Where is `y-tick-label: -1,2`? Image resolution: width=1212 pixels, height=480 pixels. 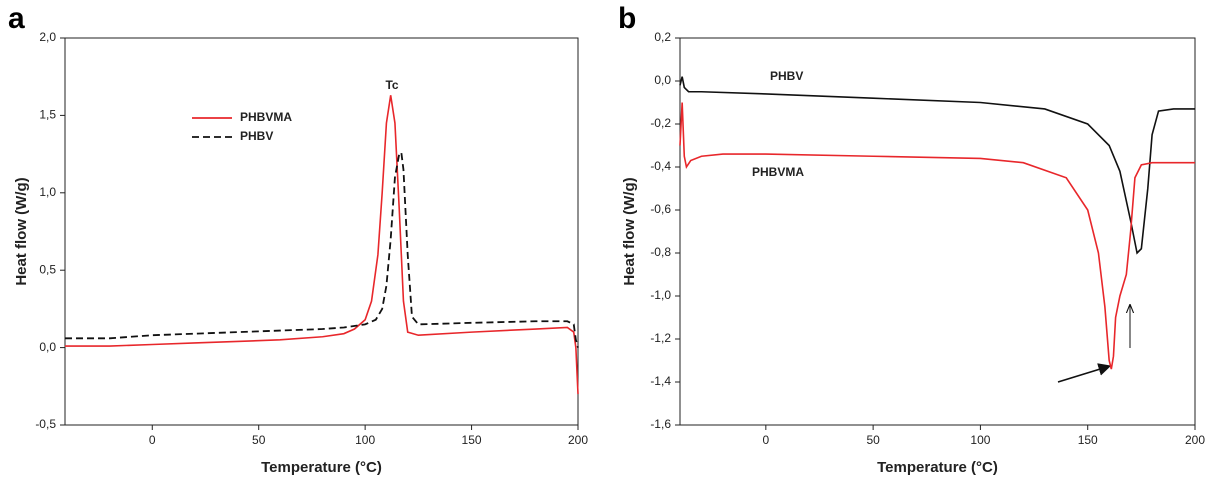
y-tick-label: -1,2 is located at coordinates (660, 338).